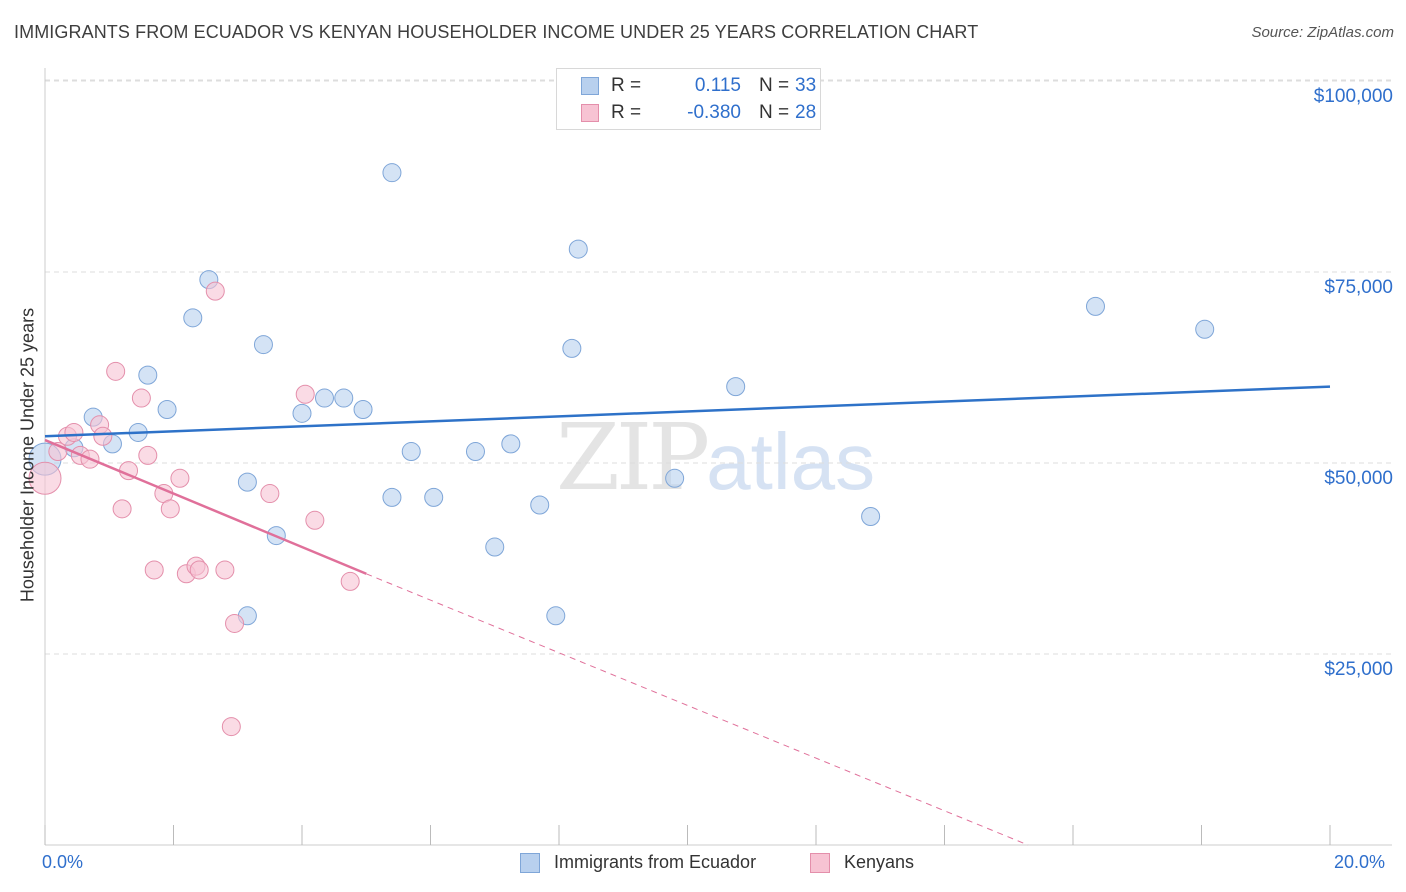  What do you see at coordinates (791, 461) in the screenshot?
I see `watermark-atlas: atlas` at bounding box center [791, 461].